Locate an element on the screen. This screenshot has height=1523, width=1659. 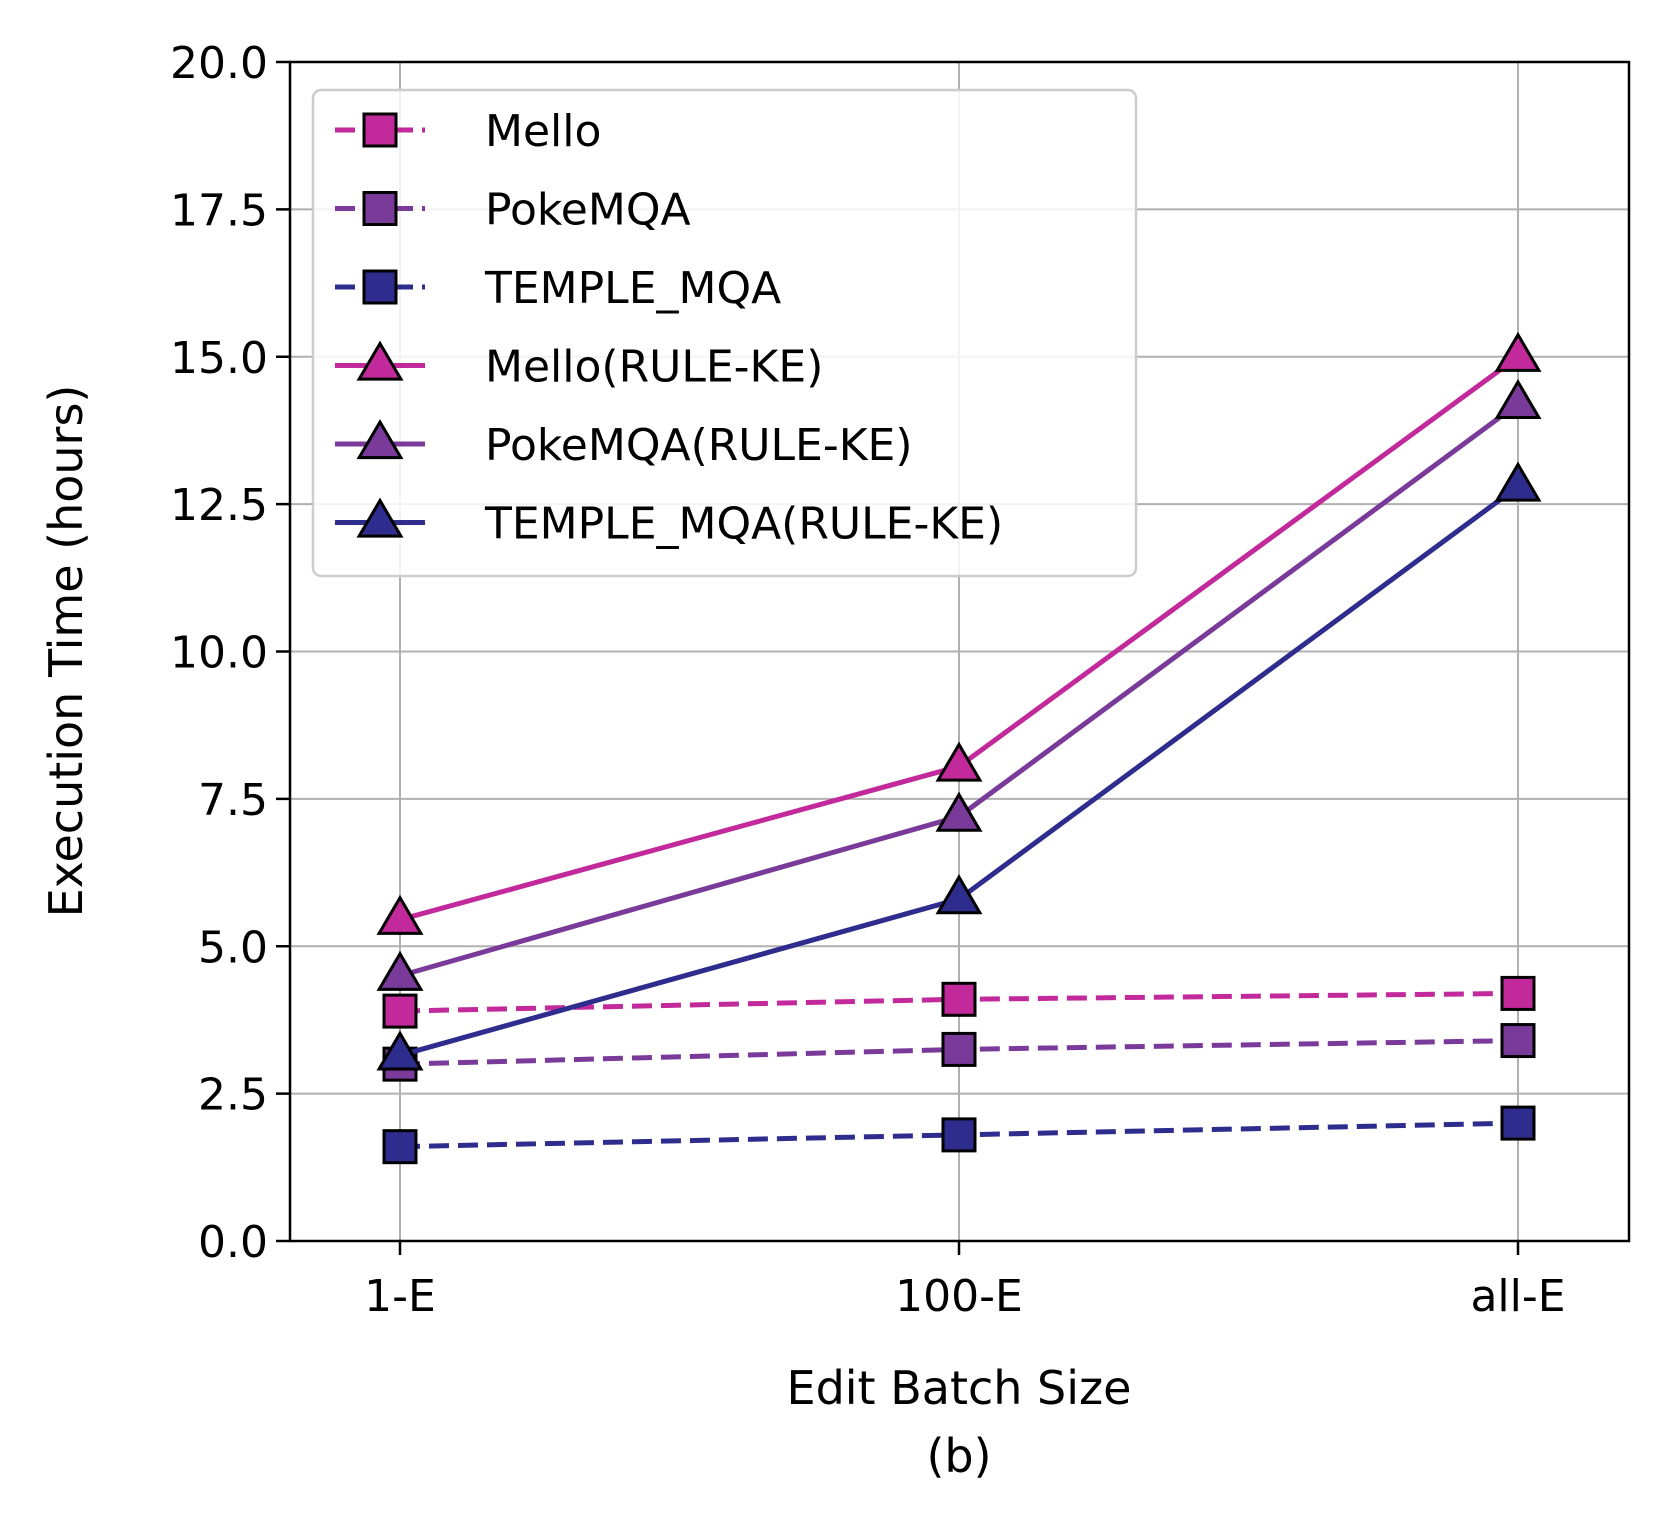
y-tick-label: 20.0 is located at coordinates (219, 63).